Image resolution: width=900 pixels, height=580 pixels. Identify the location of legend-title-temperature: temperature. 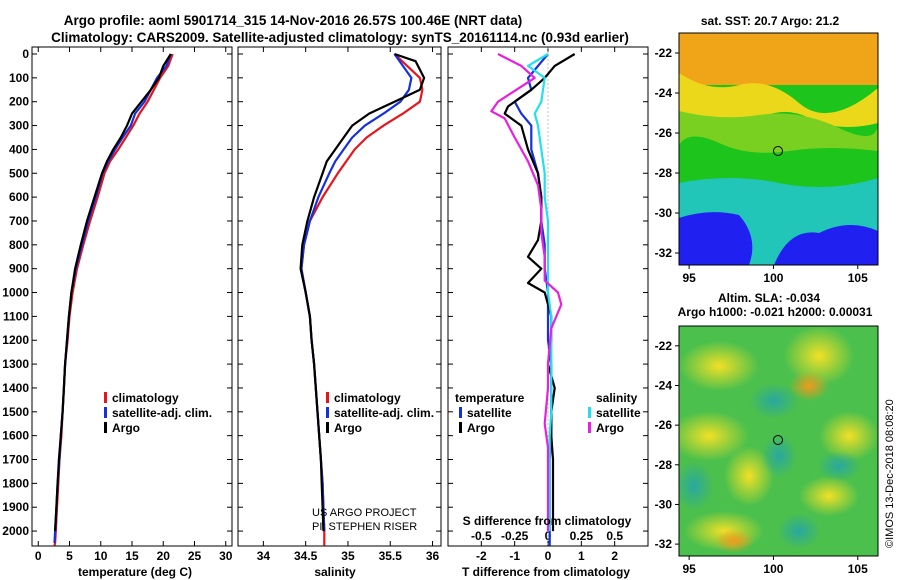
(490, 398).